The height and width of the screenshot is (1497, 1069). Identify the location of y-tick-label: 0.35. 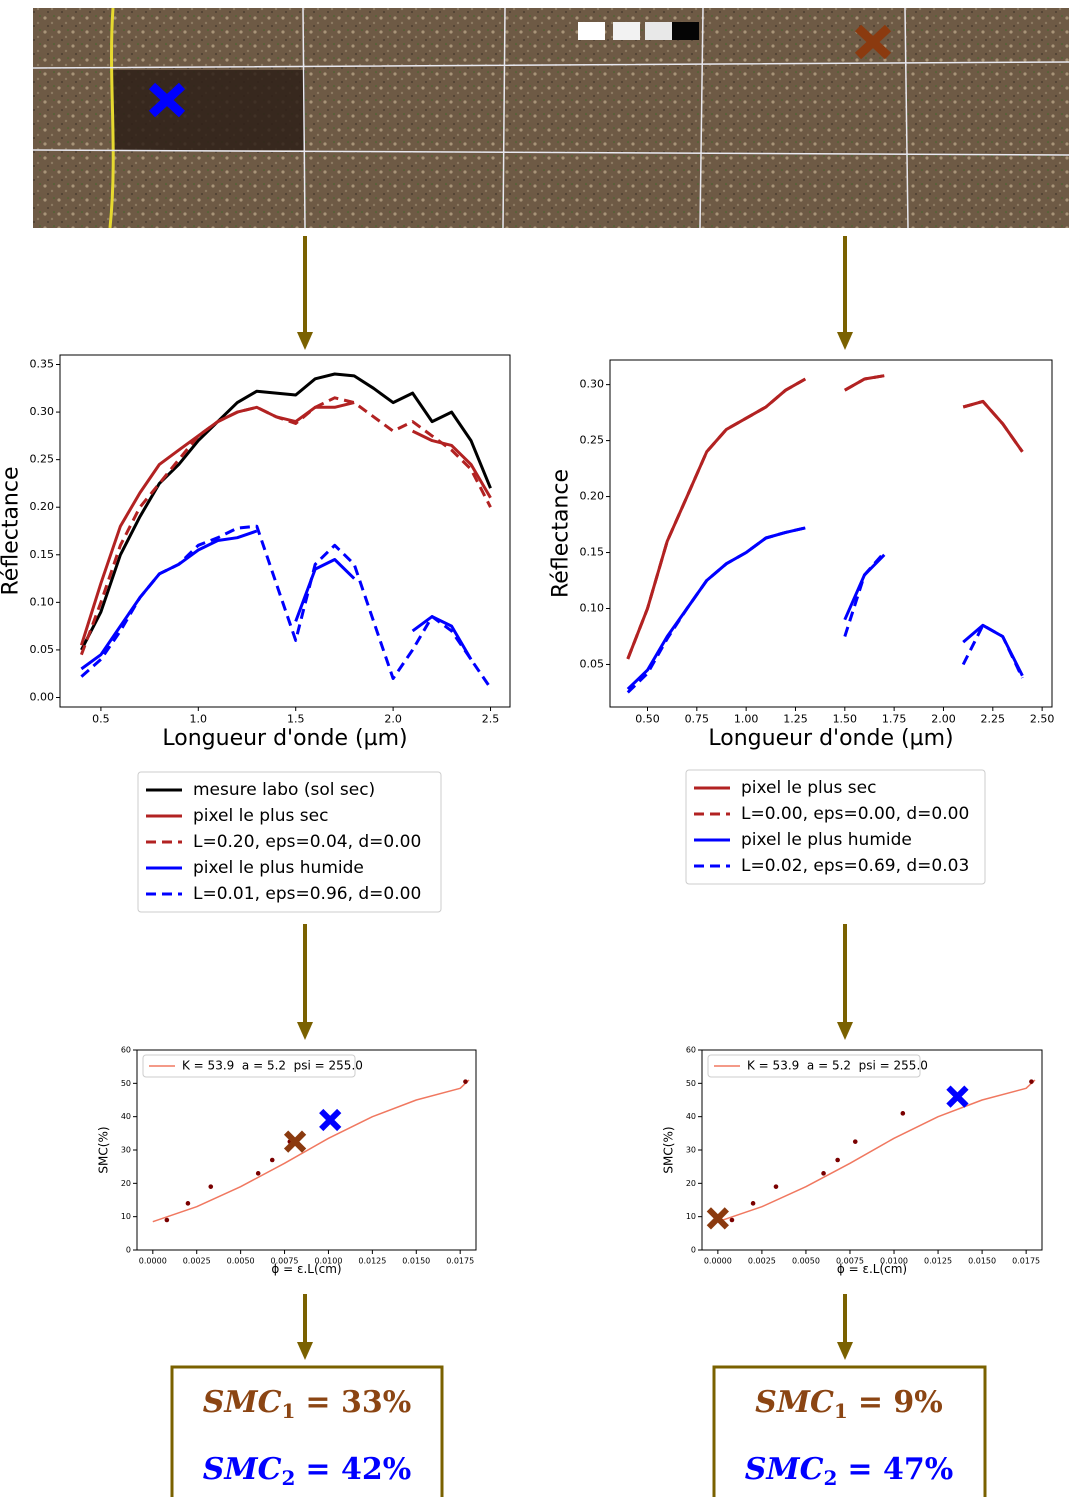
(42, 364).